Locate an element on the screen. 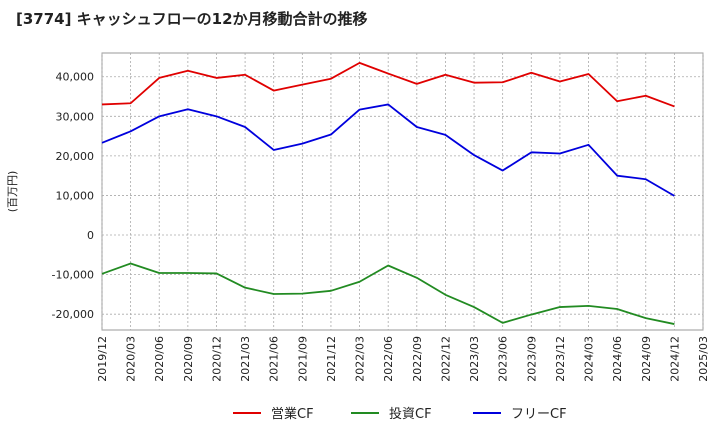 The width and height of the screenshot is (720, 440). x-tick-label: 2023/09 is located at coordinates (531, 359).